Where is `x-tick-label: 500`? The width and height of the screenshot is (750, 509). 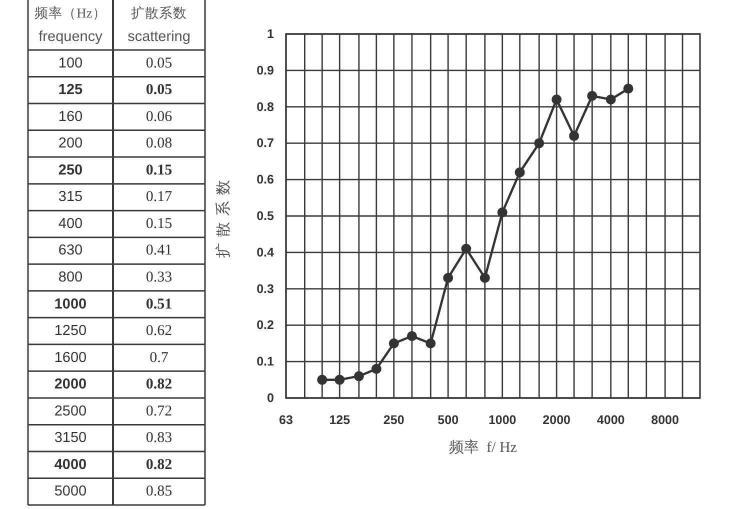 x-tick-label: 500 is located at coordinates (448, 420).